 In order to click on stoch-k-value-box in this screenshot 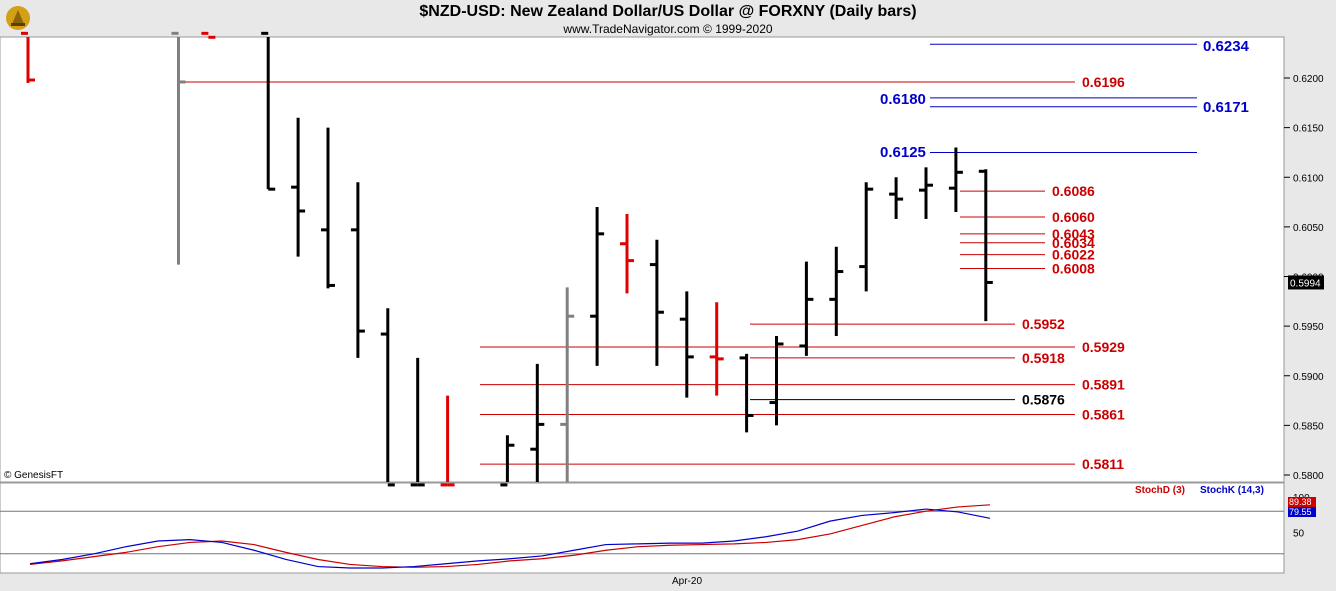, I will do `click(1302, 512)`.